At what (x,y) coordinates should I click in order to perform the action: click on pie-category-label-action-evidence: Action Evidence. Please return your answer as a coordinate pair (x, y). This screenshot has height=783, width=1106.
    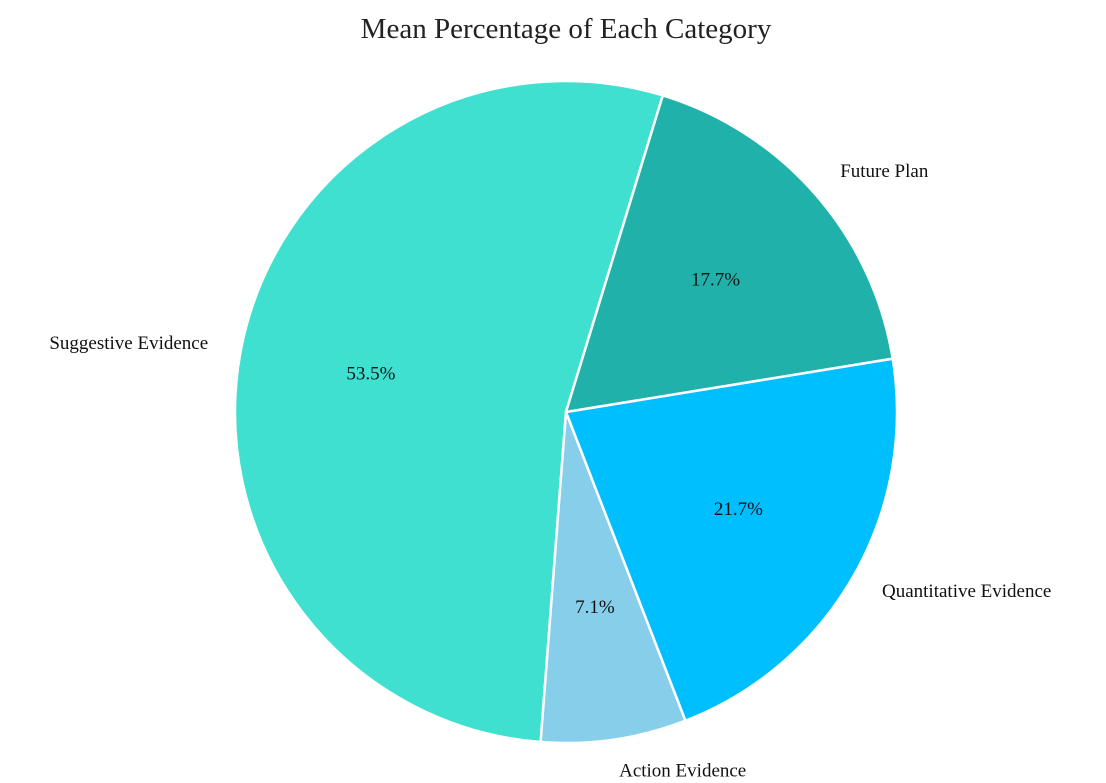
    Looking at the image, I should click on (682, 771).